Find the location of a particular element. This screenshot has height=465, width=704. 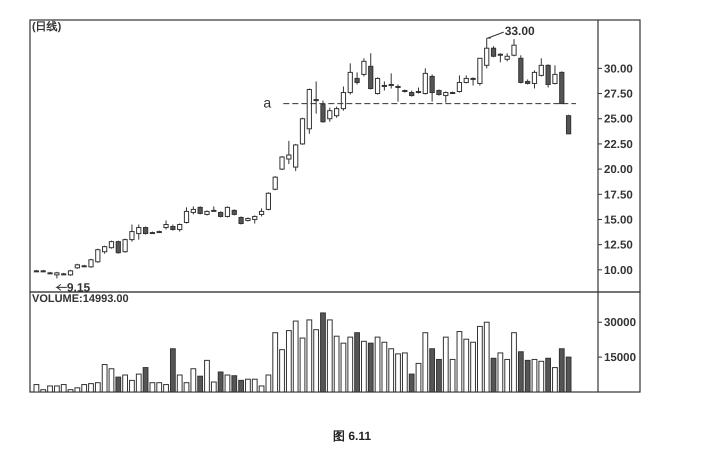

chart-title: (日线) is located at coordinates (47, 26).